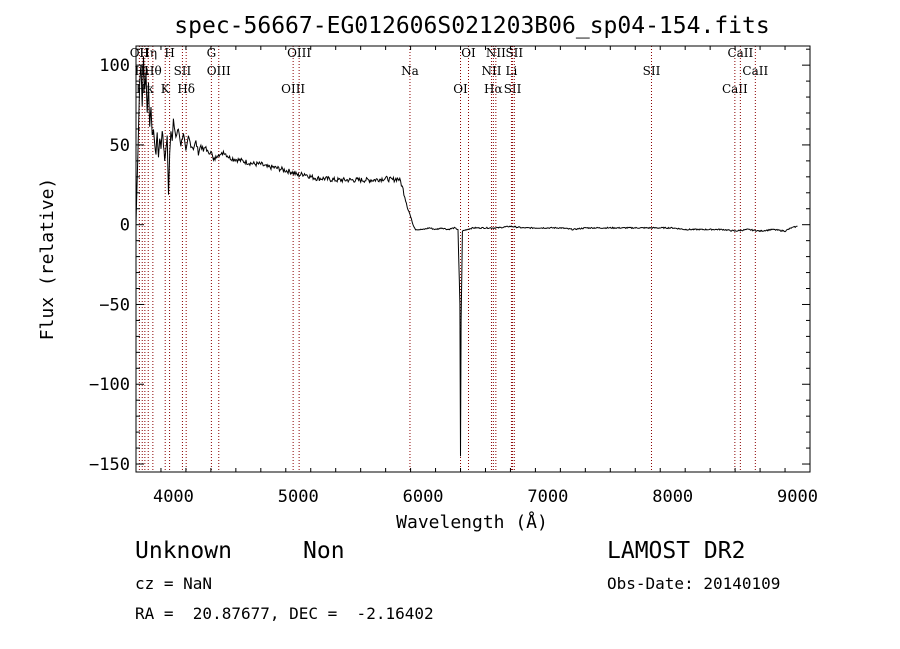  What do you see at coordinates (109, 385) in the screenshot?
I see `y-tick-label: −100` at bounding box center [109, 385].